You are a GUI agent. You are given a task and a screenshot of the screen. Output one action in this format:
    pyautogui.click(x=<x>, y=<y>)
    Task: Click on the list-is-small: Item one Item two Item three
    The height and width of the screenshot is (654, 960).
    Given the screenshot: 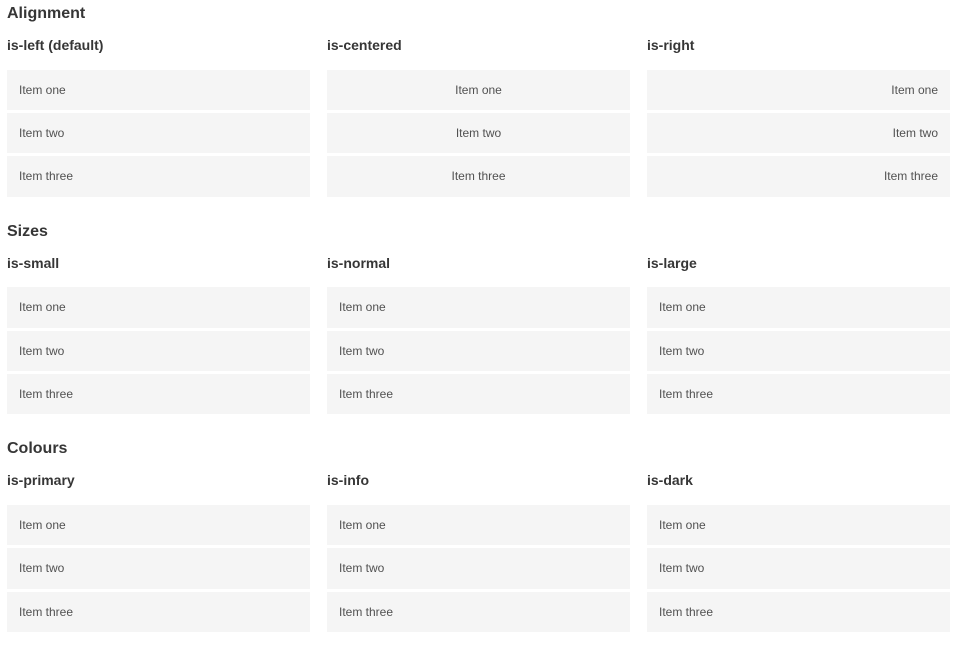 What is the action you would take?
    pyautogui.click(x=158, y=351)
    